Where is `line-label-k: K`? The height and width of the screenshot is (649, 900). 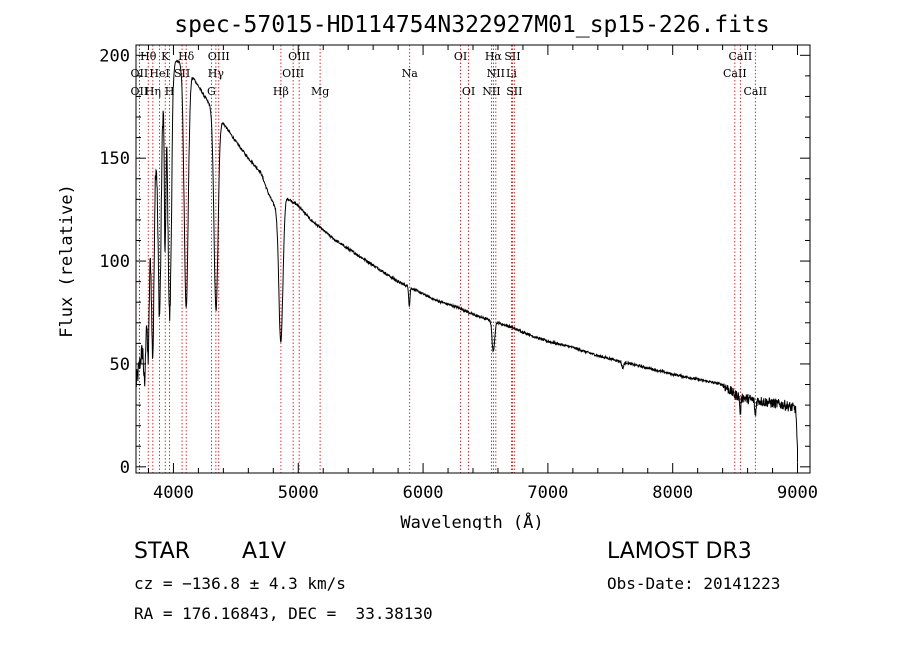
line-label-k: K is located at coordinates (165, 56).